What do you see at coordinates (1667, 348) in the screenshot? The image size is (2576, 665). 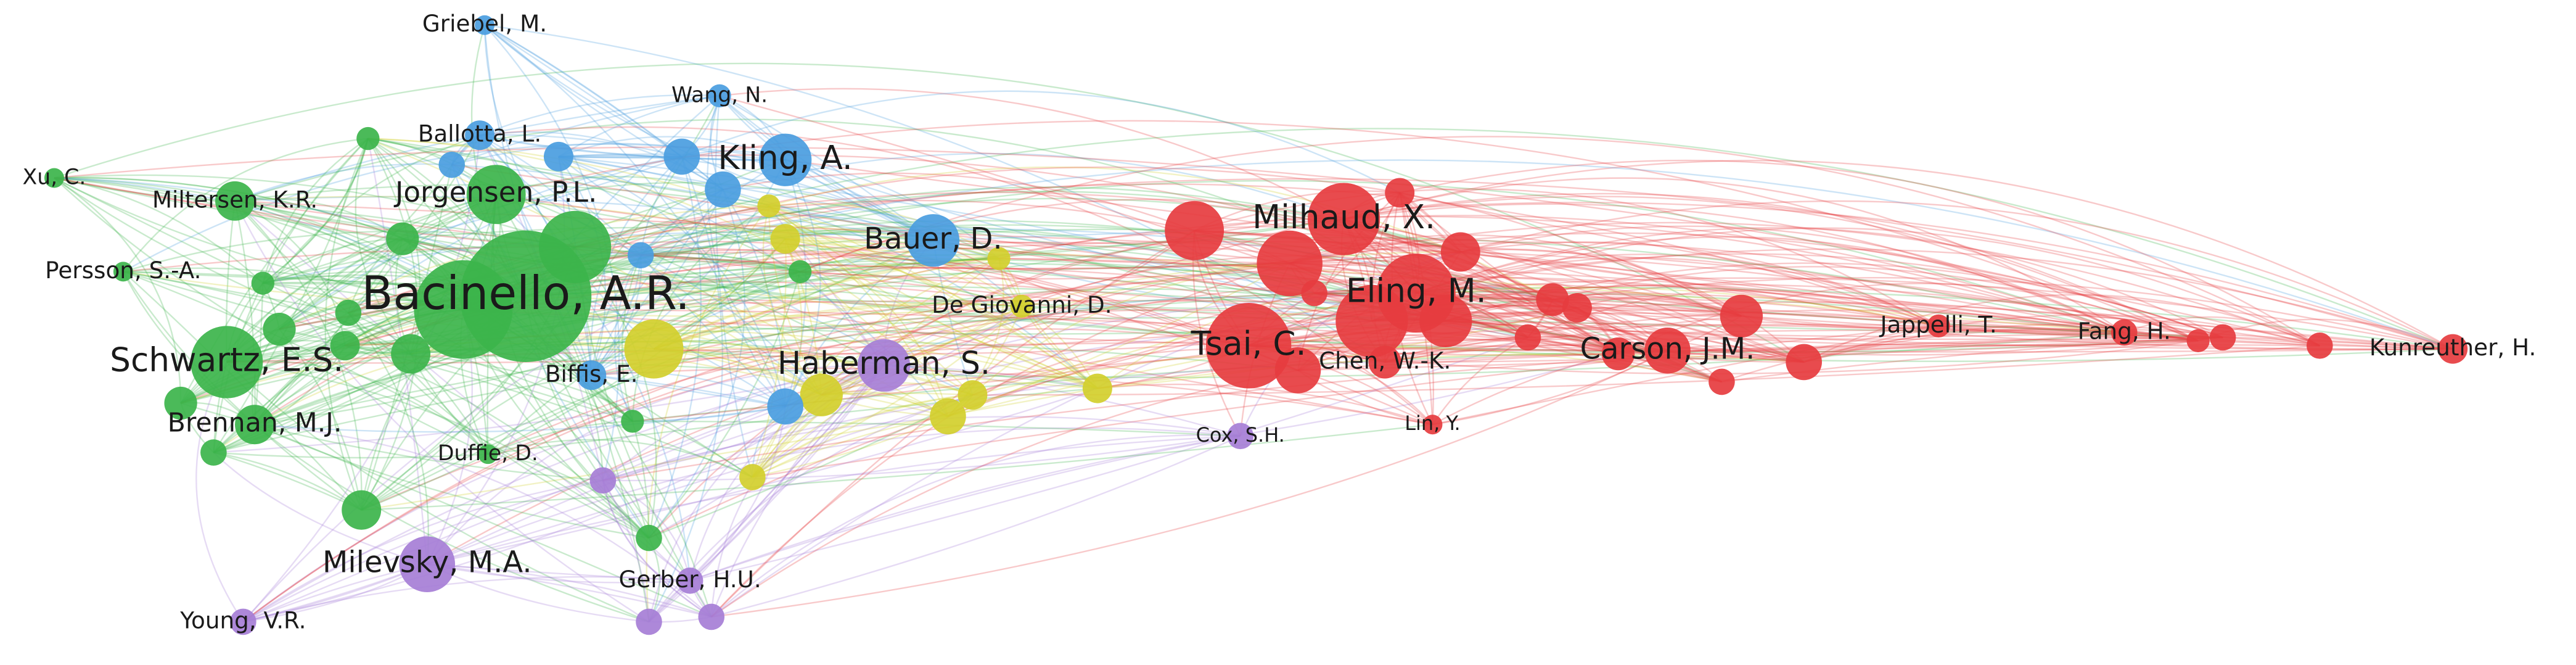 I see `node-label: Carson, J.M.` at bounding box center [1667, 348].